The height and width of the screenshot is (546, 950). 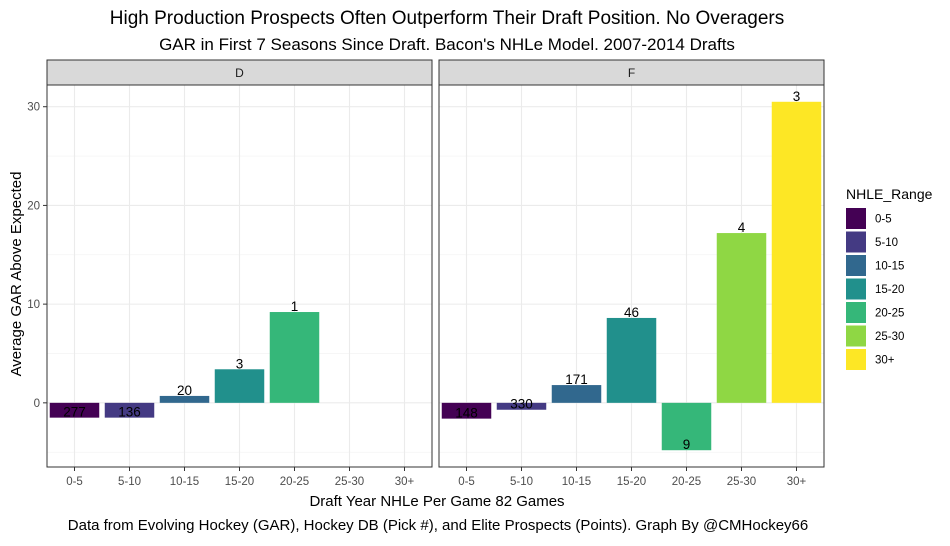 I want to click on data-label-D-5-10: 136, so click(x=129, y=412).